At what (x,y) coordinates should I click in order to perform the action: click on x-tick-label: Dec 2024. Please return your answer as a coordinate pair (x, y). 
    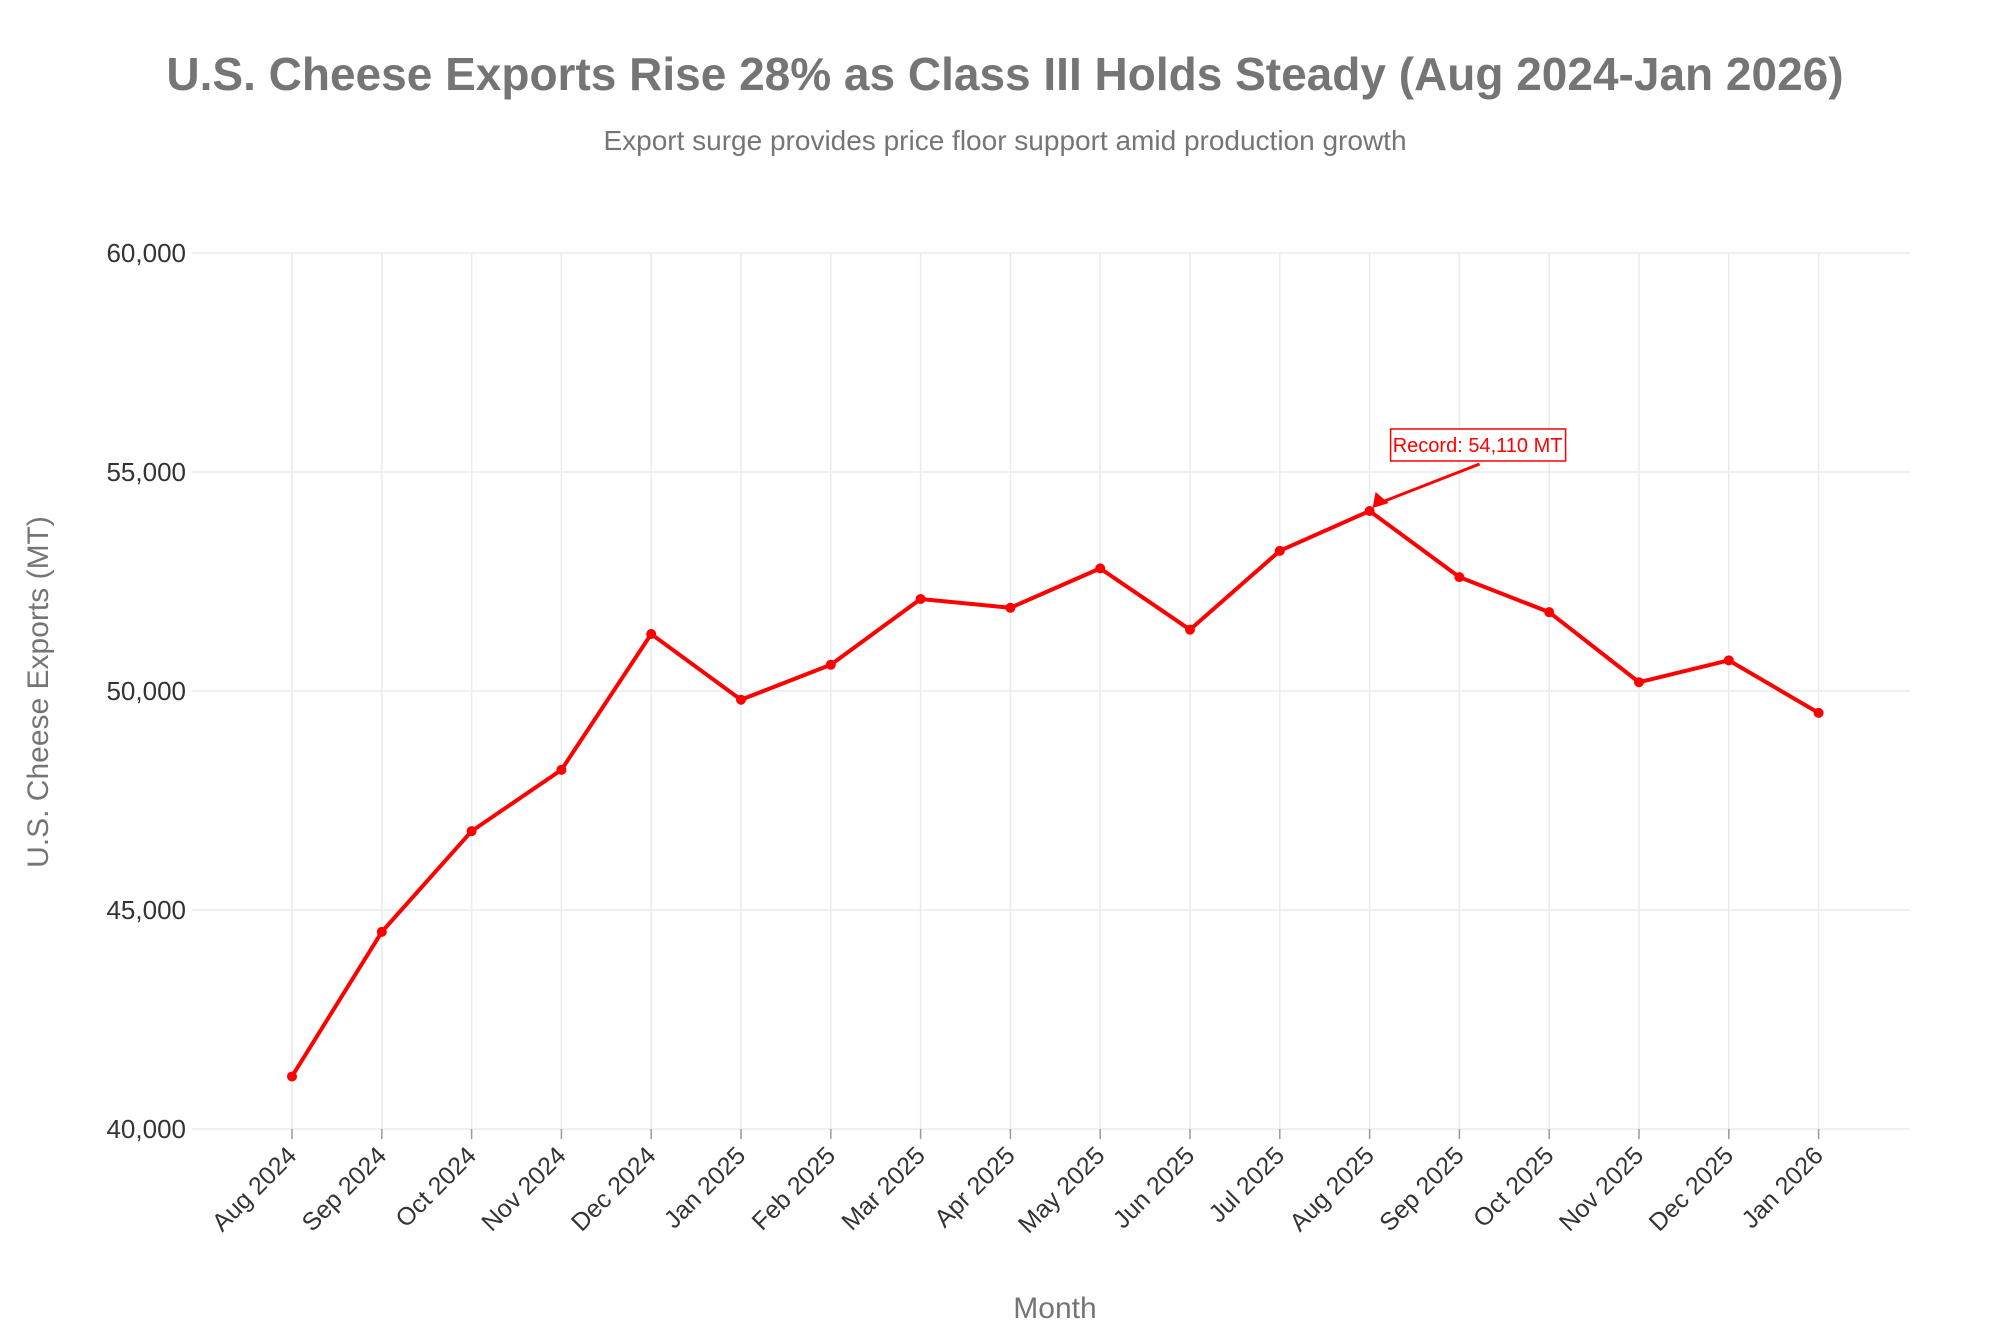
    Looking at the image, I should click on (614, 1189).